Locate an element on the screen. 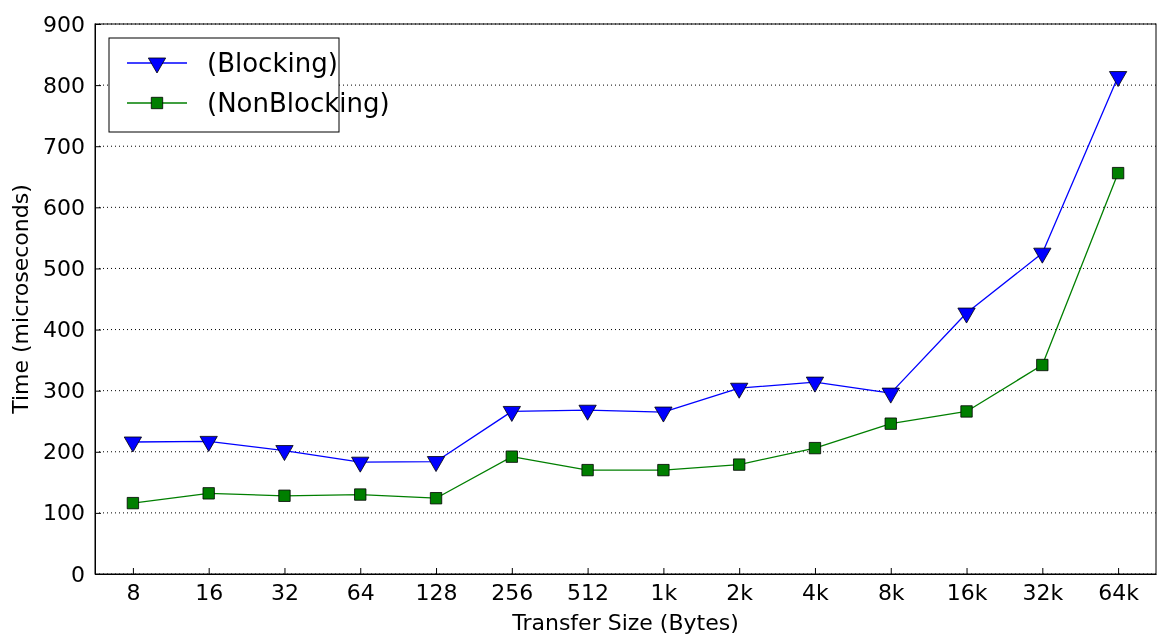  legend-label: (NonBlocking) is located at coordinates (298, 103).